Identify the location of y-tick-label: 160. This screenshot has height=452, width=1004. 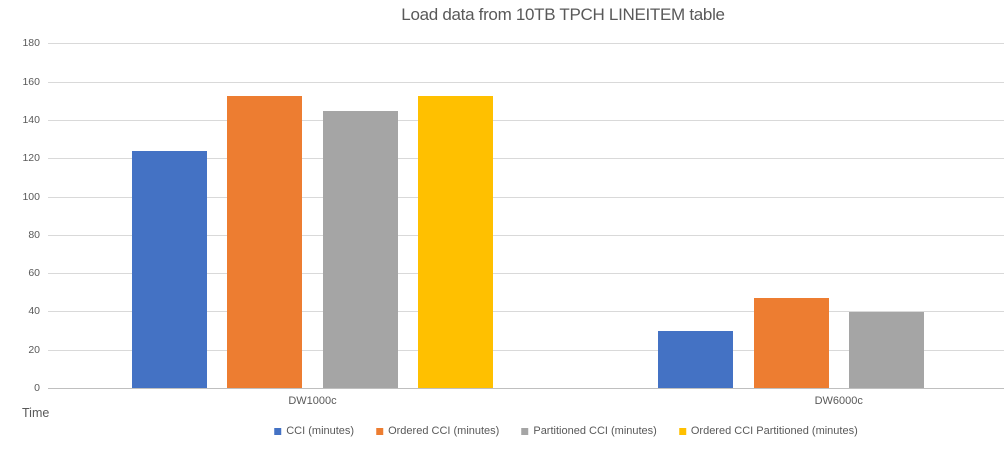
(31, 81).